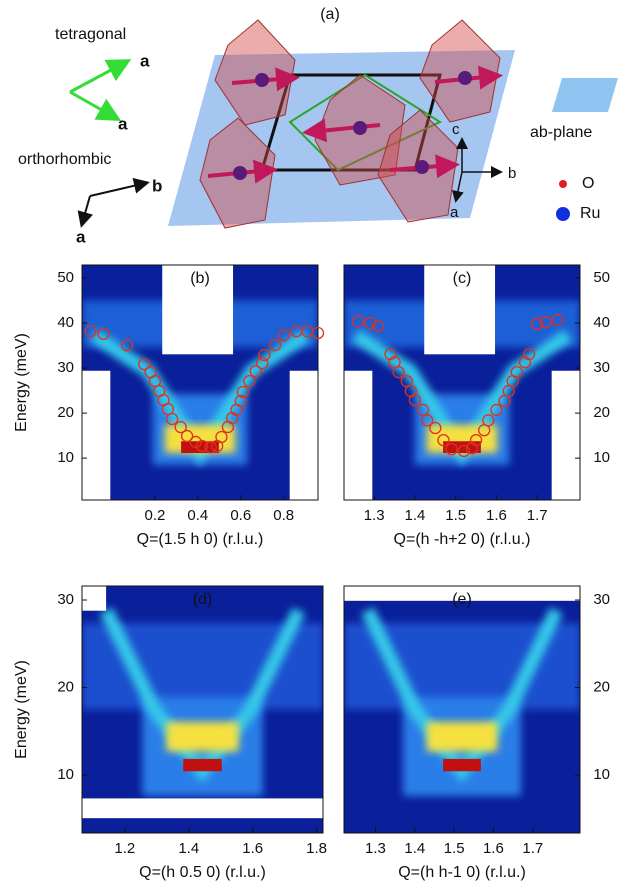 The width and height of the screenshot is (633, 888). What do you see at coordinates (316, 848) in the screenshot?
I see `x-tick-label: 1.8` at bounding box center [316, 848].